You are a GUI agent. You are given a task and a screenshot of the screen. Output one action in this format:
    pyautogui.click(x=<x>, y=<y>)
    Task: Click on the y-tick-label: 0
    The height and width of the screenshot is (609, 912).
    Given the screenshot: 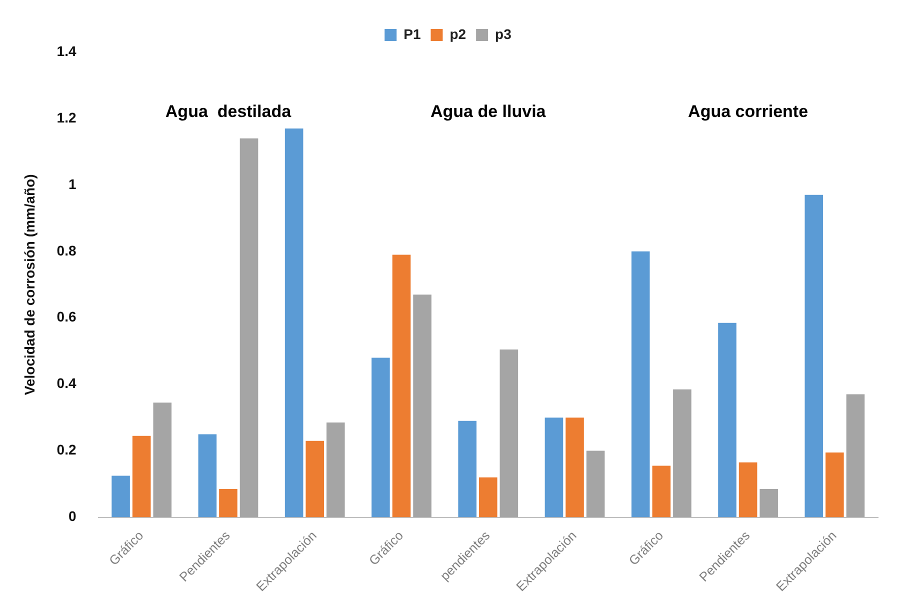 What is the action you would take?
    pyautogui.click(x=72, y=516)
    